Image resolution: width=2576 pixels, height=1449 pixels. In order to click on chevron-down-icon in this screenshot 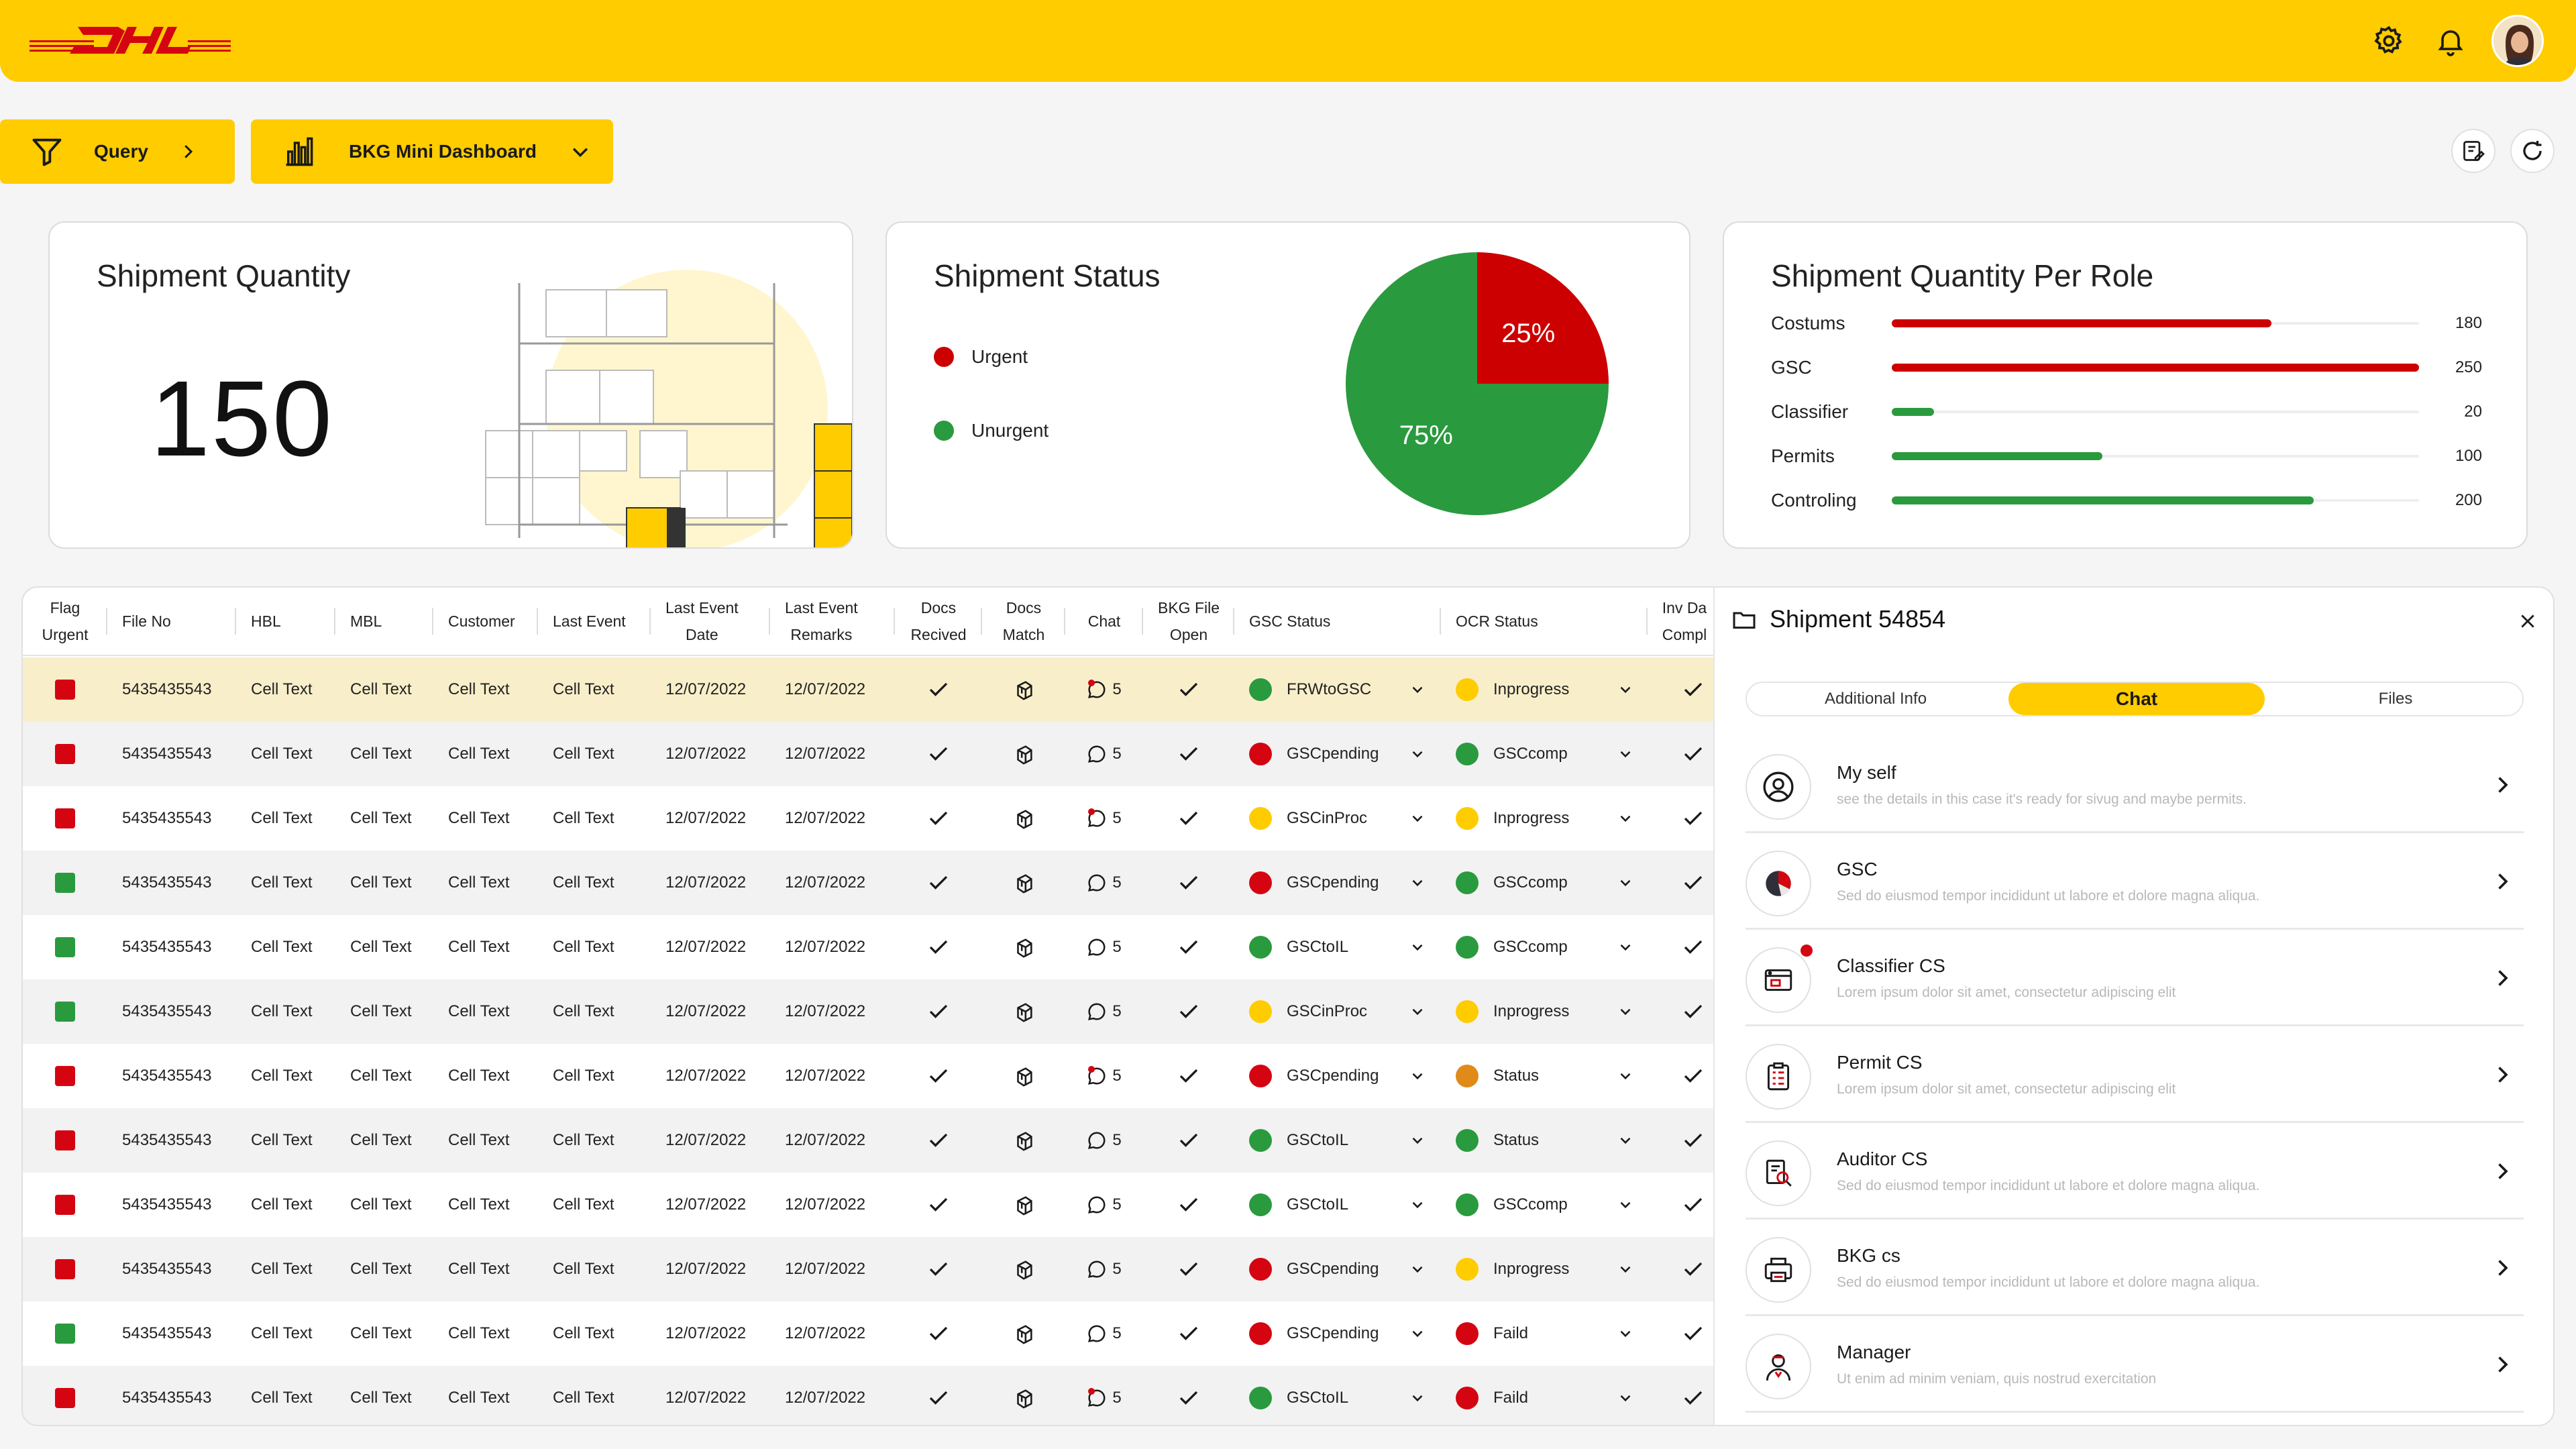, I will do `click(1417, 1334)`.